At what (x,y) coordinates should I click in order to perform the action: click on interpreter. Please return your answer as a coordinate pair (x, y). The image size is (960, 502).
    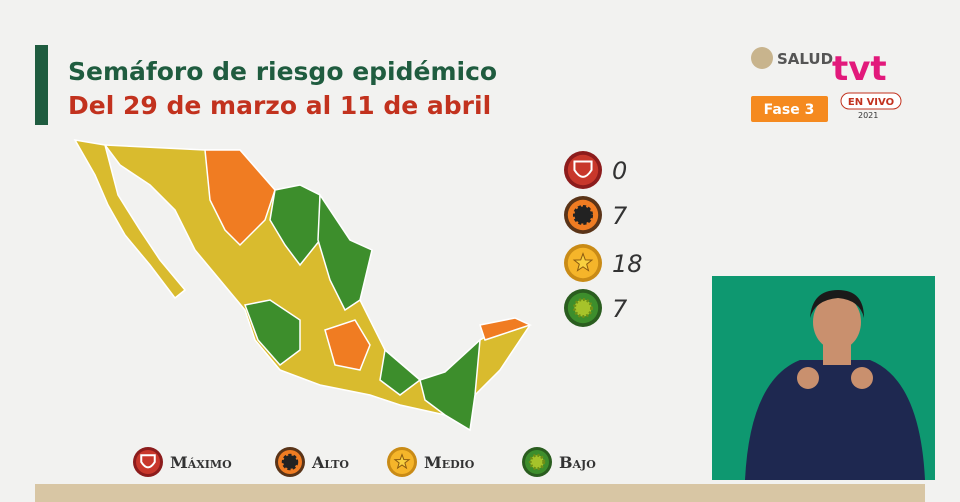
    Looking at the image, I should click on (835, 385).